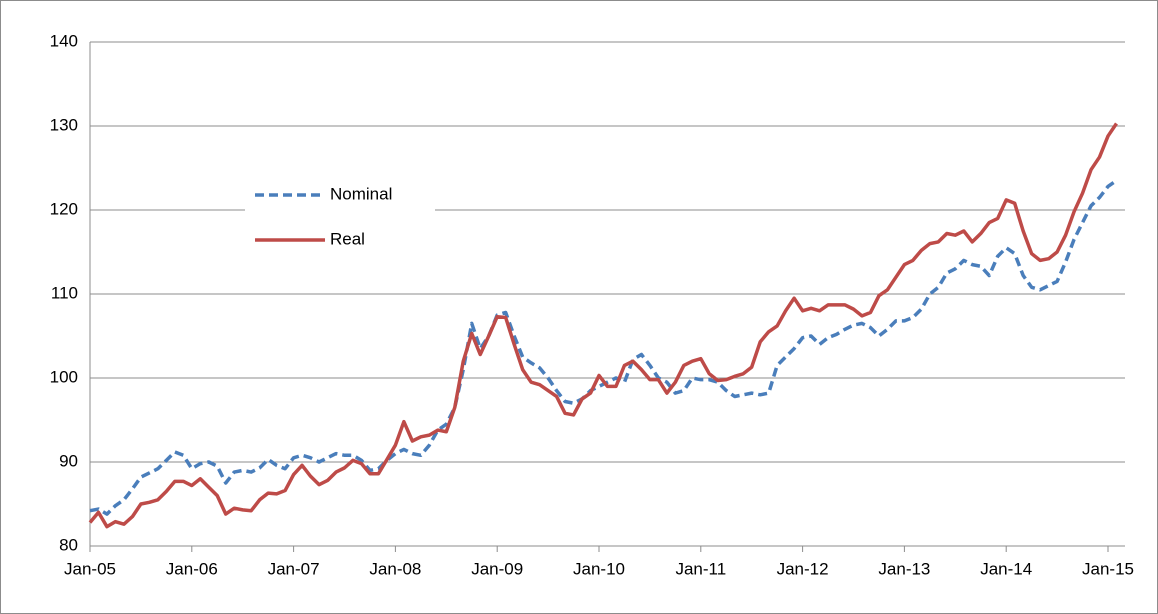 This screenshot has height=614, width=1158. Describe the element at coordinates (1108, 568) in the screenshot. I see `x-tick-label: Jan-15` at that location.